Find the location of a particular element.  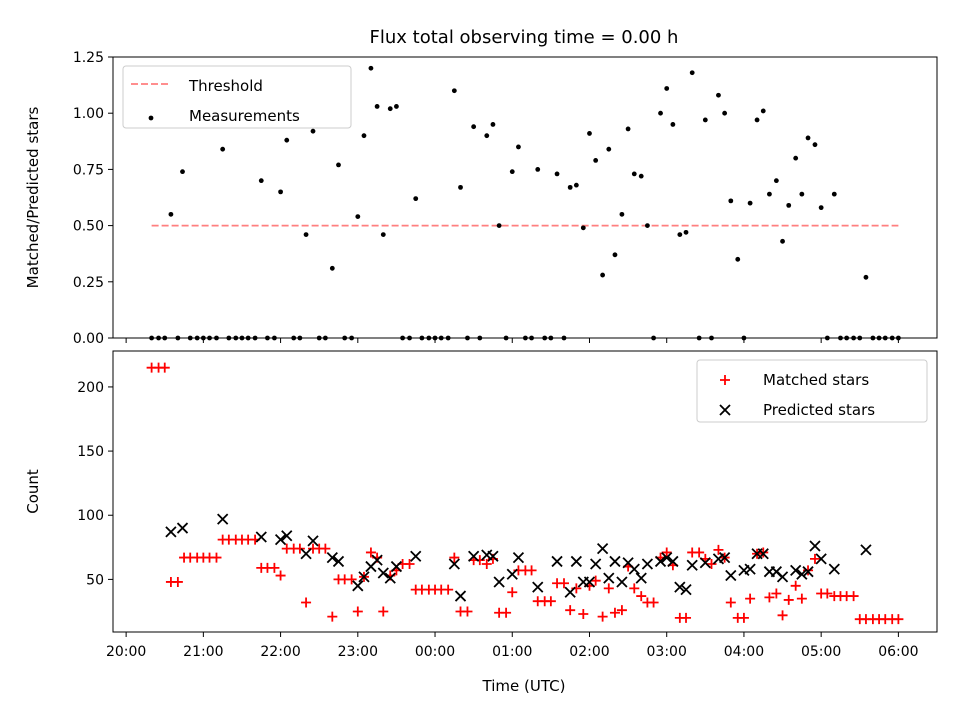

y-tick-label: 0.25 is located at coordinates (88, 283).